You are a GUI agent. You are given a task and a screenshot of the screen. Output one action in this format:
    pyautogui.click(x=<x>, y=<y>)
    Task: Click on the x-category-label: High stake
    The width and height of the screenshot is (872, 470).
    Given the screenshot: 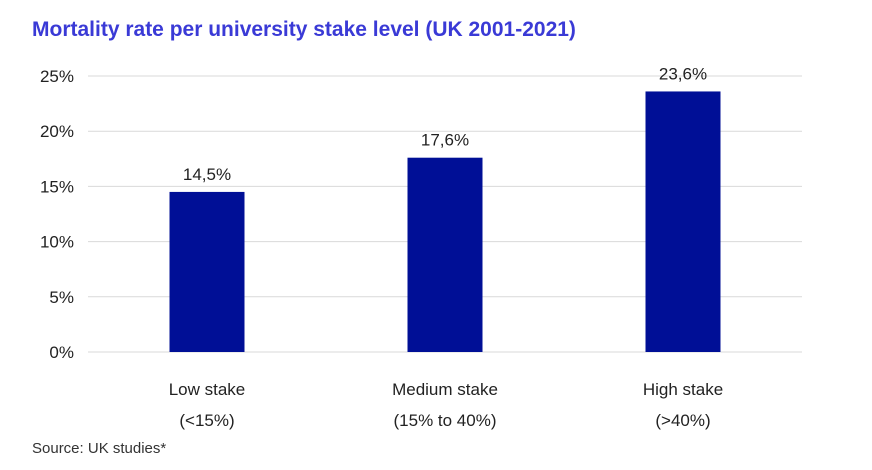 What is the action you would take?
    pyautogui.click(x=683, y=389)
    